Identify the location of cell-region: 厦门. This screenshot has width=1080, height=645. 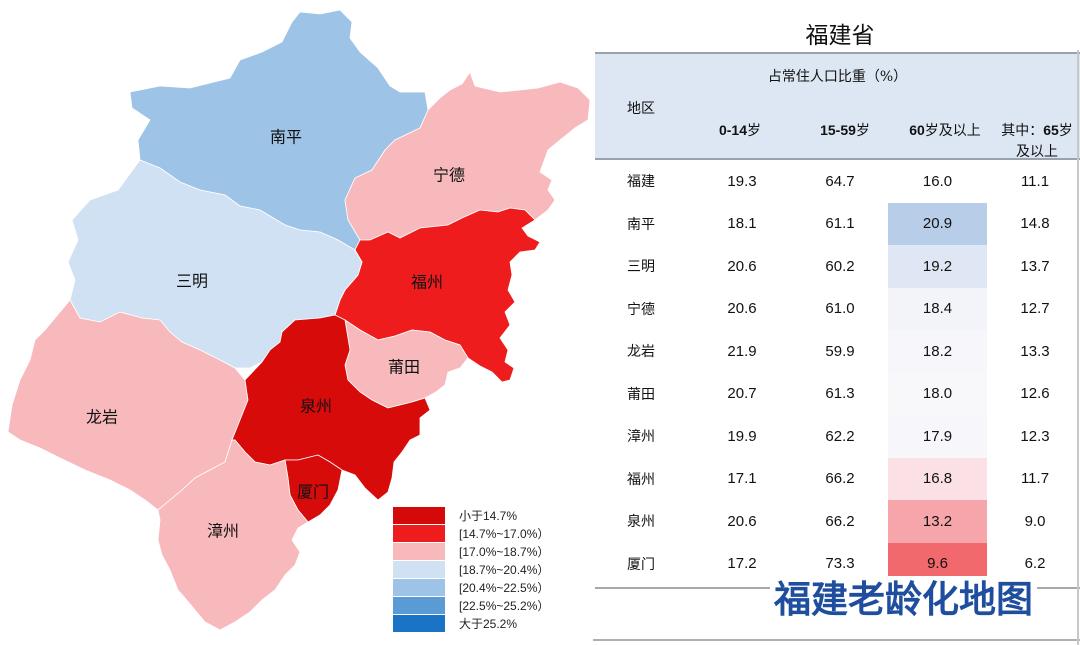
(641, 564).